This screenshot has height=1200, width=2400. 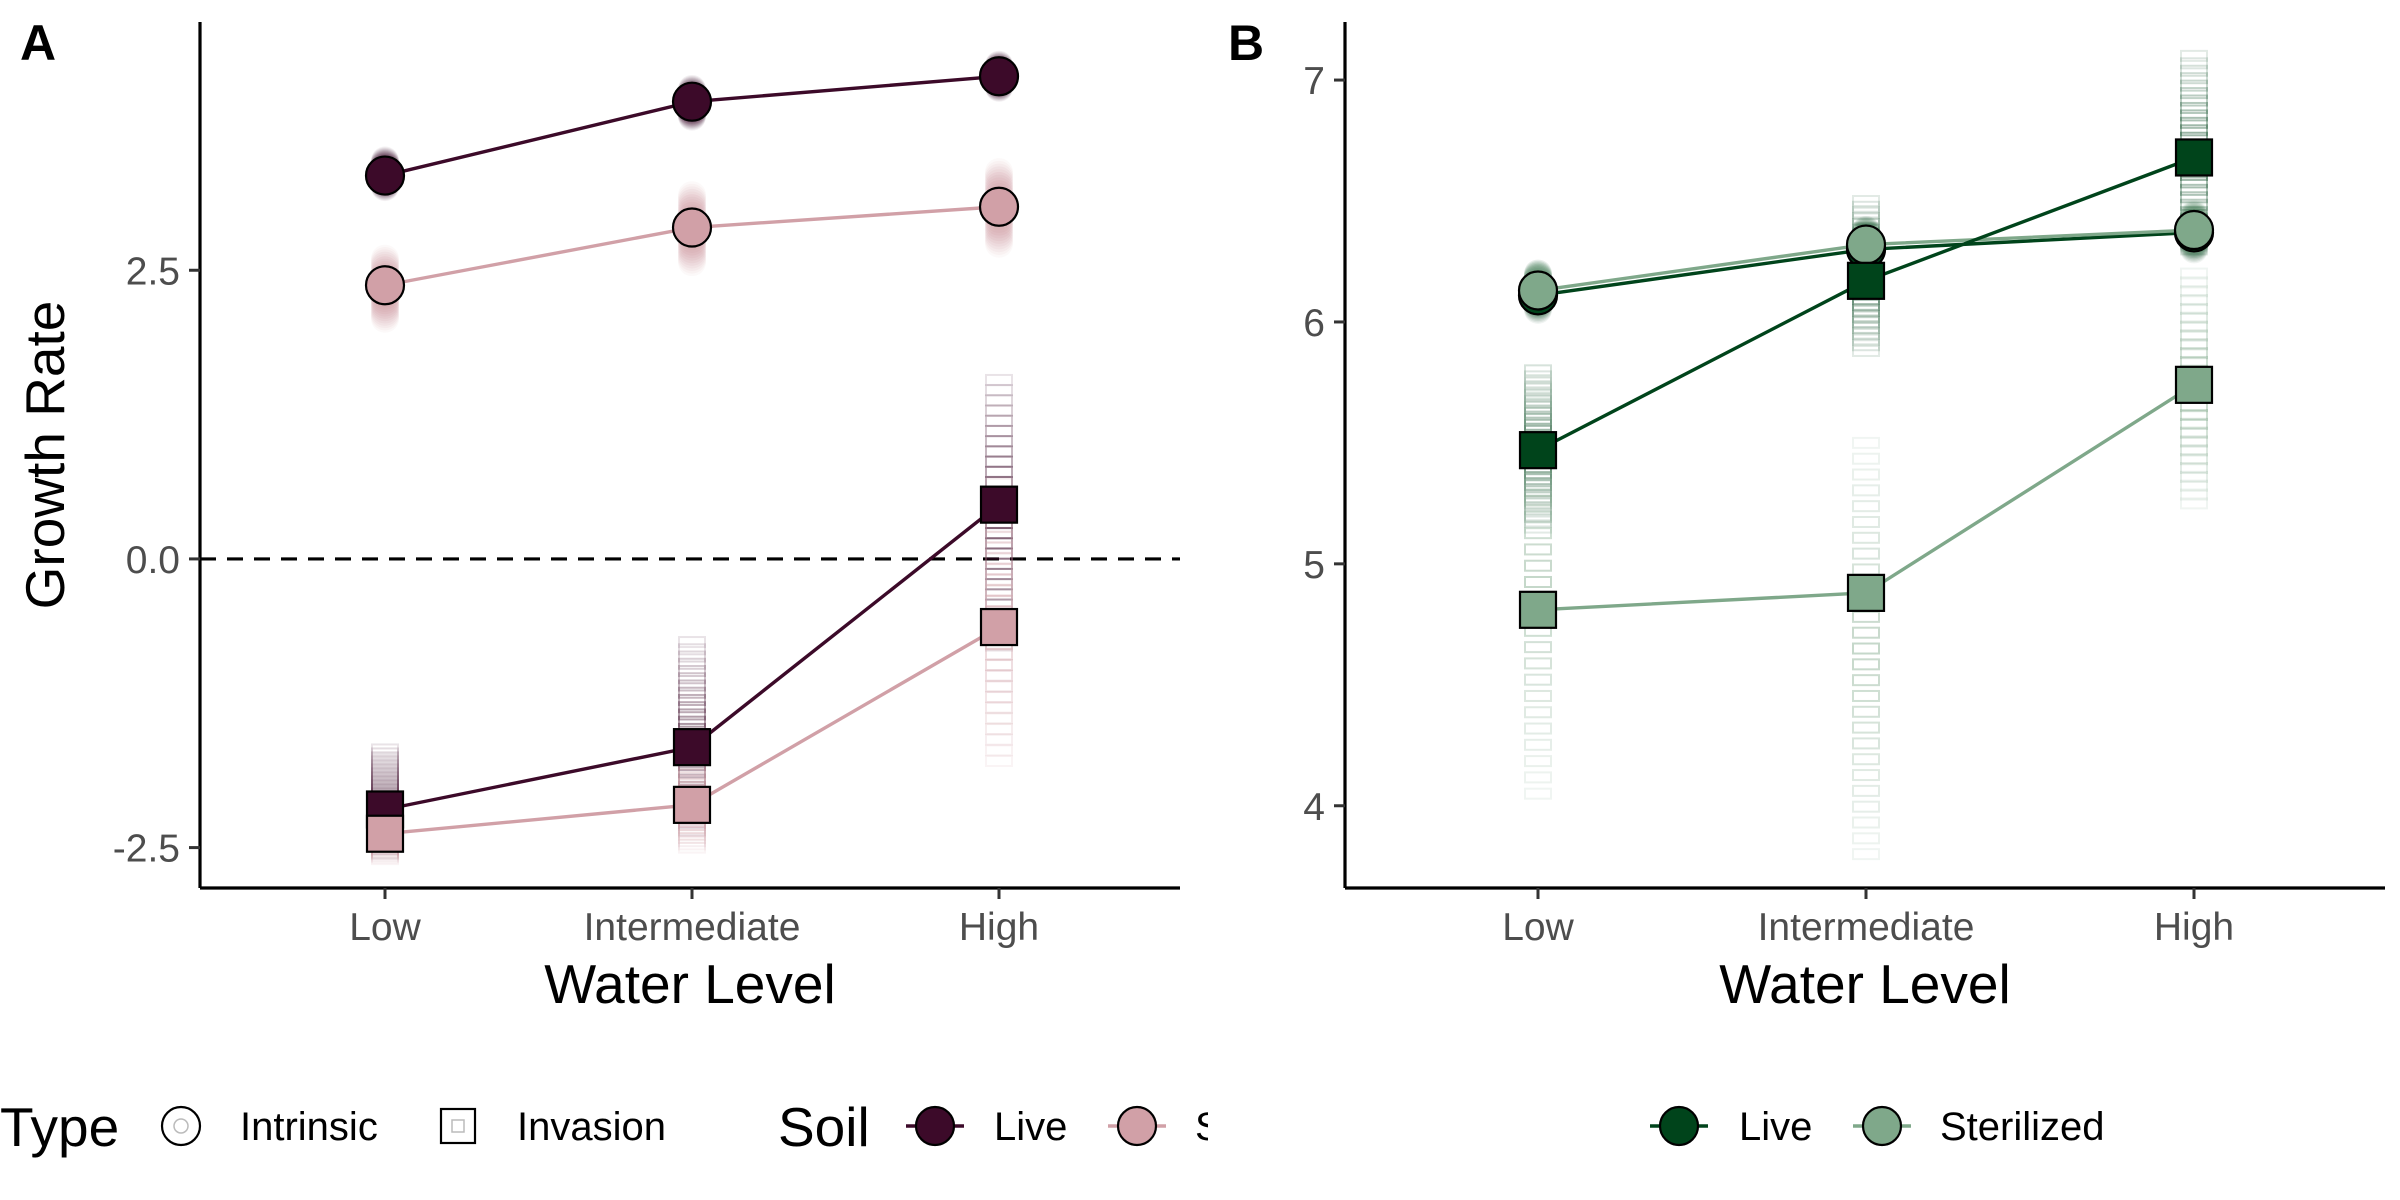 I want to click on mean-point-sterilized-invasion, so click(x=999, y=627).